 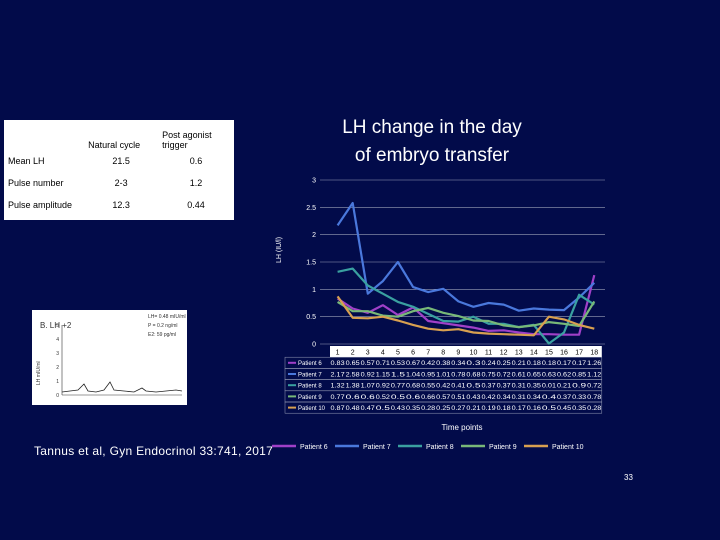 I want to click on table-header-row: Natural cycle Post agonist trigger, so click(x=119, y=135).